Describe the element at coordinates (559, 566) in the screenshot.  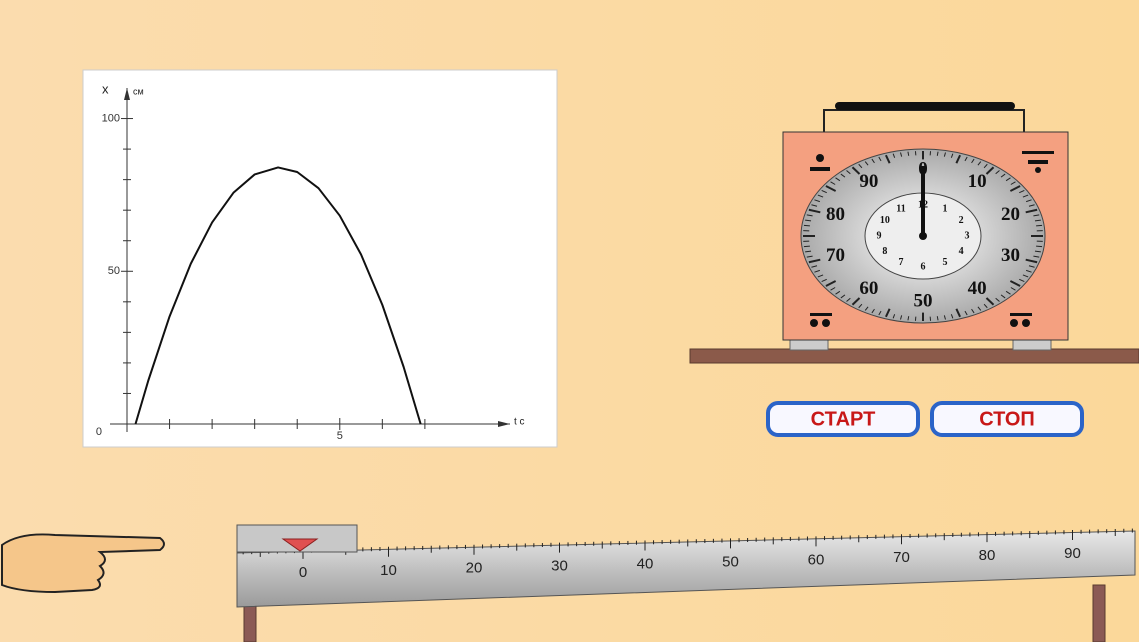
I see `ruler-label: 30` at that location.